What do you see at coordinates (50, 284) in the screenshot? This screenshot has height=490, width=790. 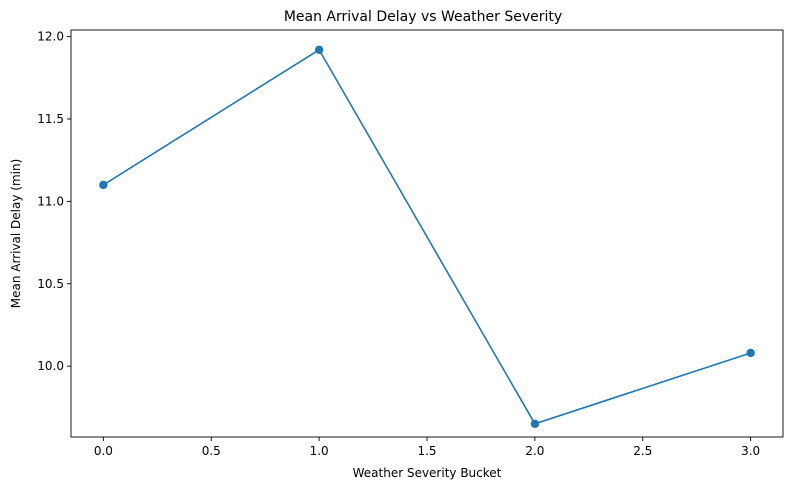 I see `y-tick-label: 10.5` at bounding box center [50, 284].